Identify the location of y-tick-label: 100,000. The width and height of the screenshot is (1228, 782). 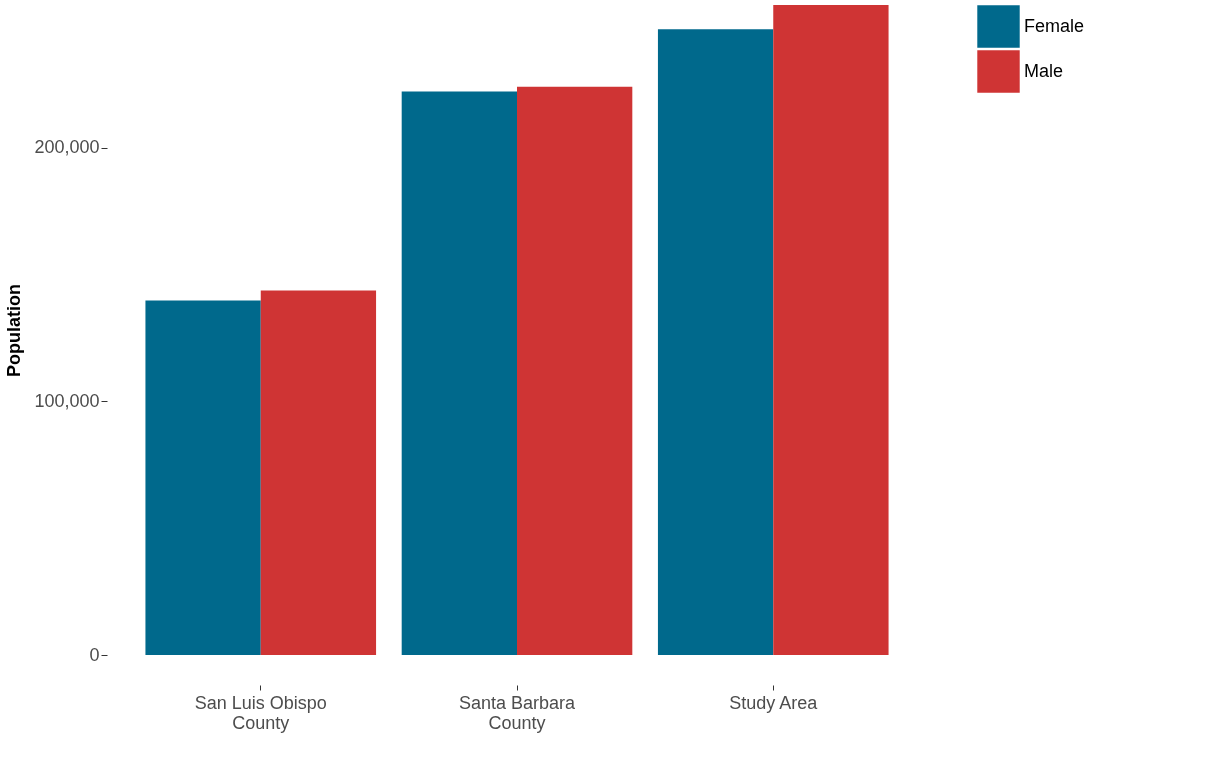
(67, 400).